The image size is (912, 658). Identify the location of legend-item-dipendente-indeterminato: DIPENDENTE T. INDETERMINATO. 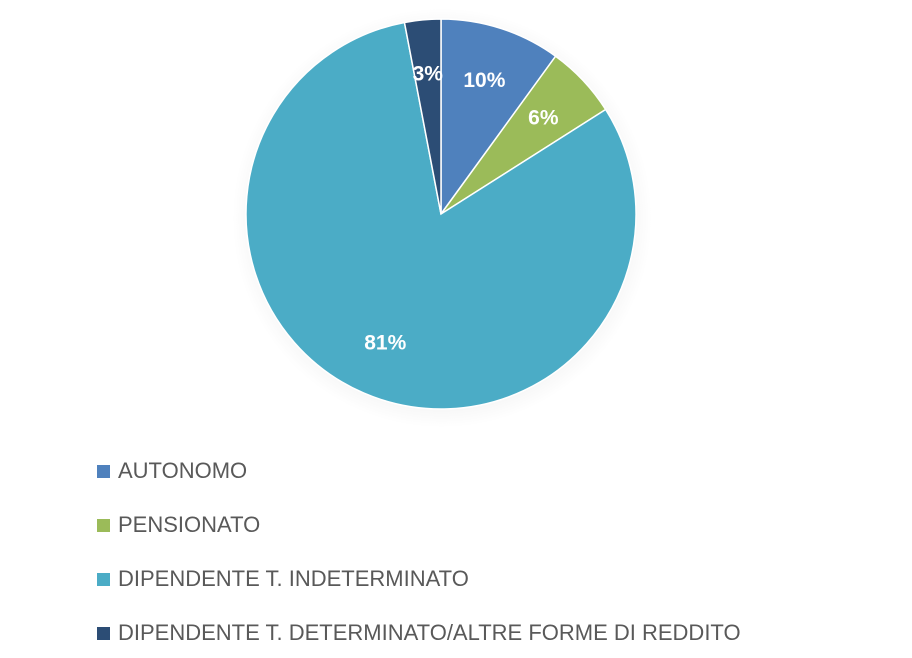
(419, 579).